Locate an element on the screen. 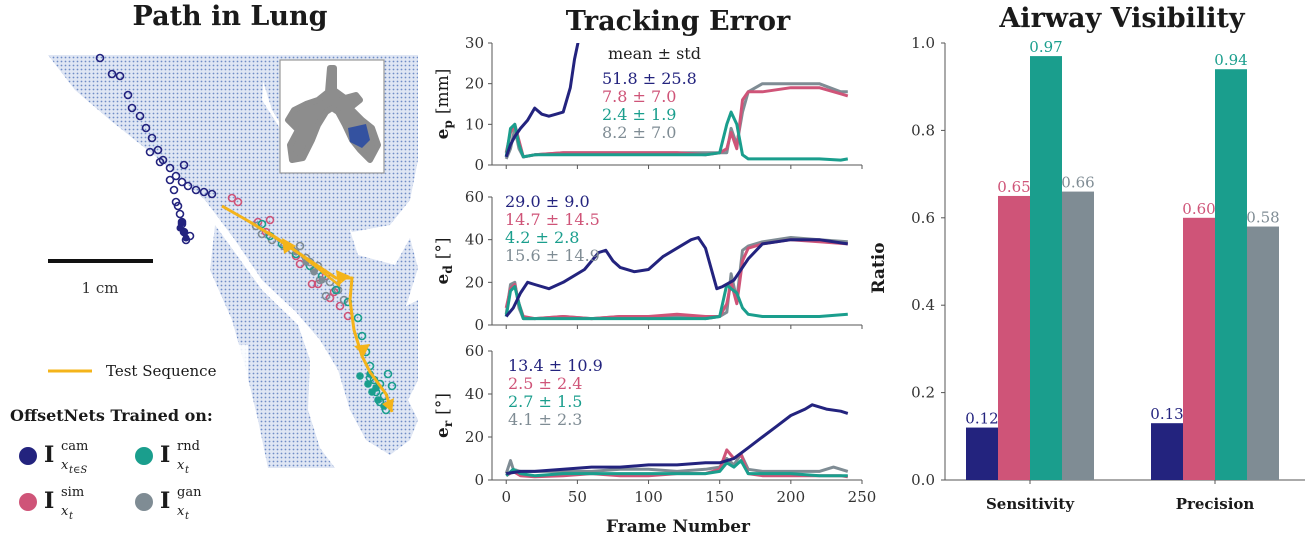 This screenshot has width=1316, height=542. y-label-subscript: p is located at coordinates (448, 124).